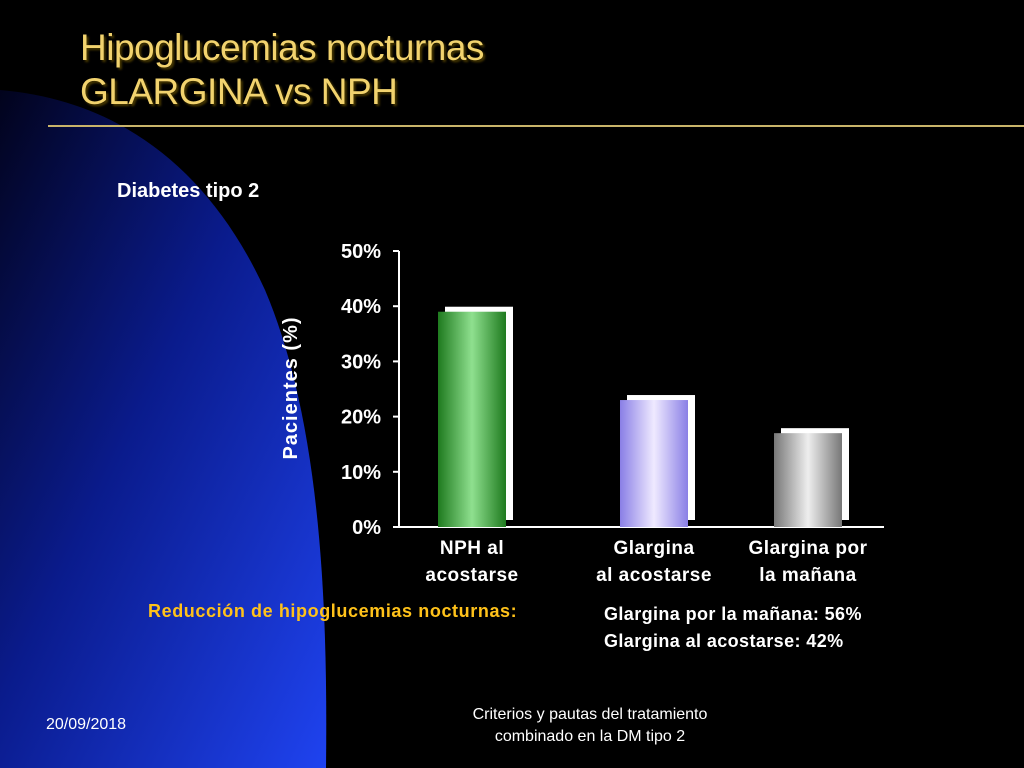 The width and height of the screenshot is (1024, 768). What do you see at coordinates (471, 575) in the screenshot?
I see `x-category-label: acostarse` at bounding box center [471, 575].